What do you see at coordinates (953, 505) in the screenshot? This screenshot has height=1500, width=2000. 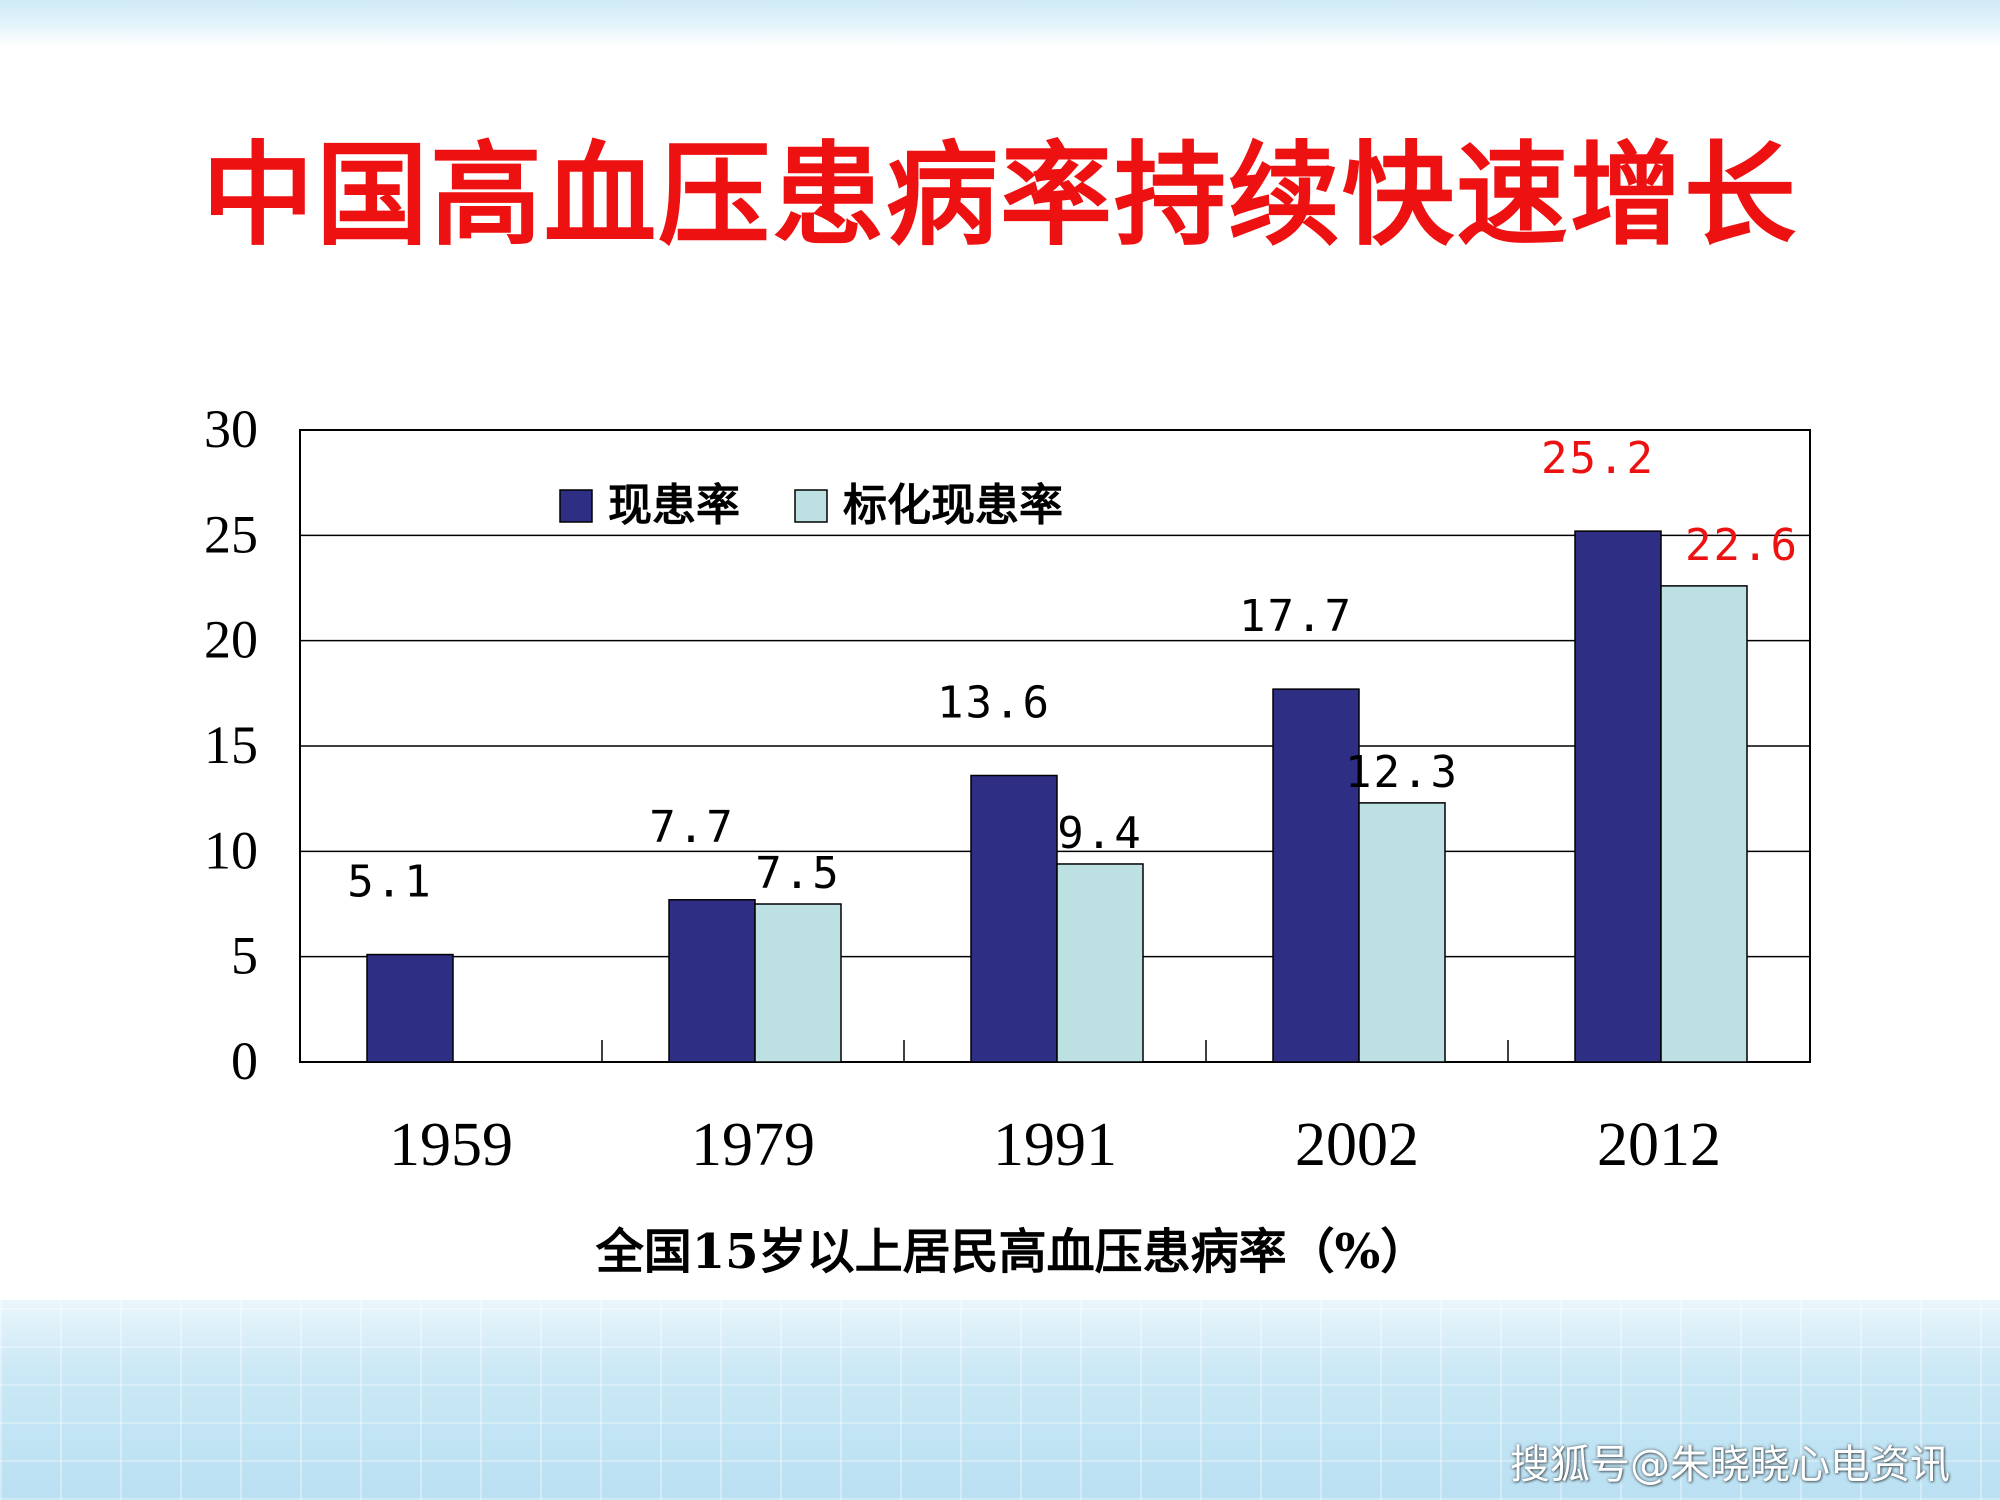 I see `legend-label-series2: 标化现患率` at bounding box center [953, 505].